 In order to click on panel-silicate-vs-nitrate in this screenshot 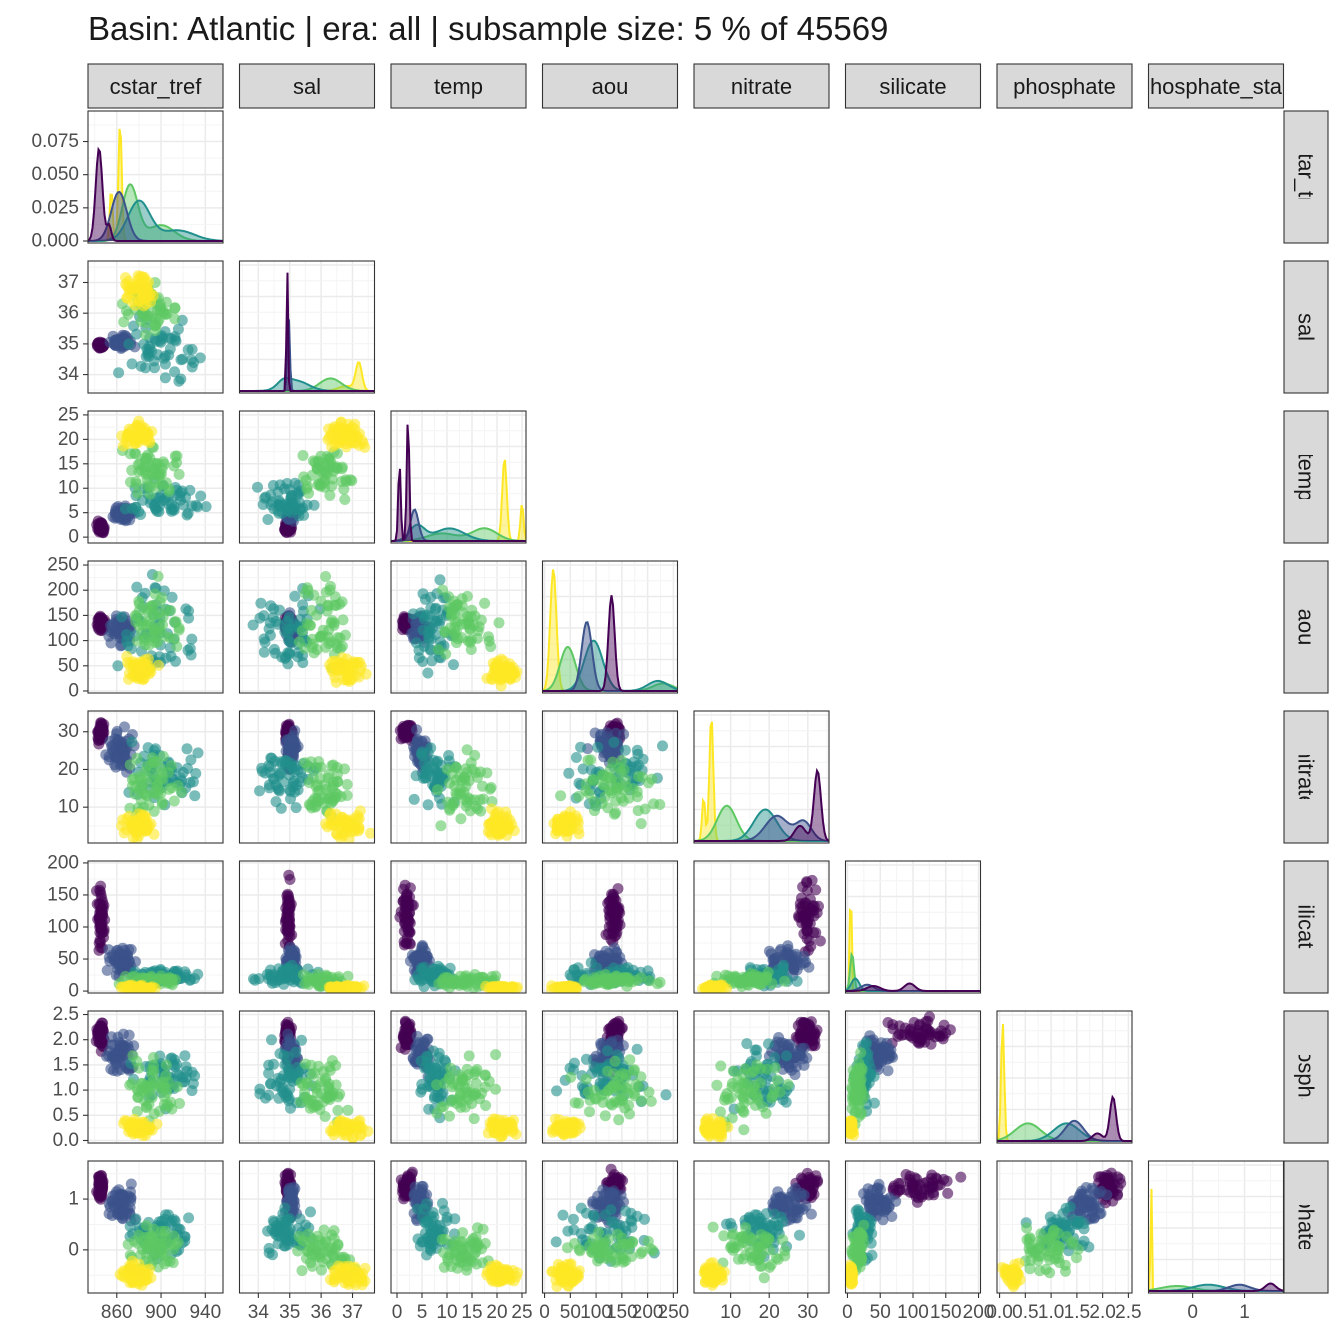, I will do `click(761, 927)`.